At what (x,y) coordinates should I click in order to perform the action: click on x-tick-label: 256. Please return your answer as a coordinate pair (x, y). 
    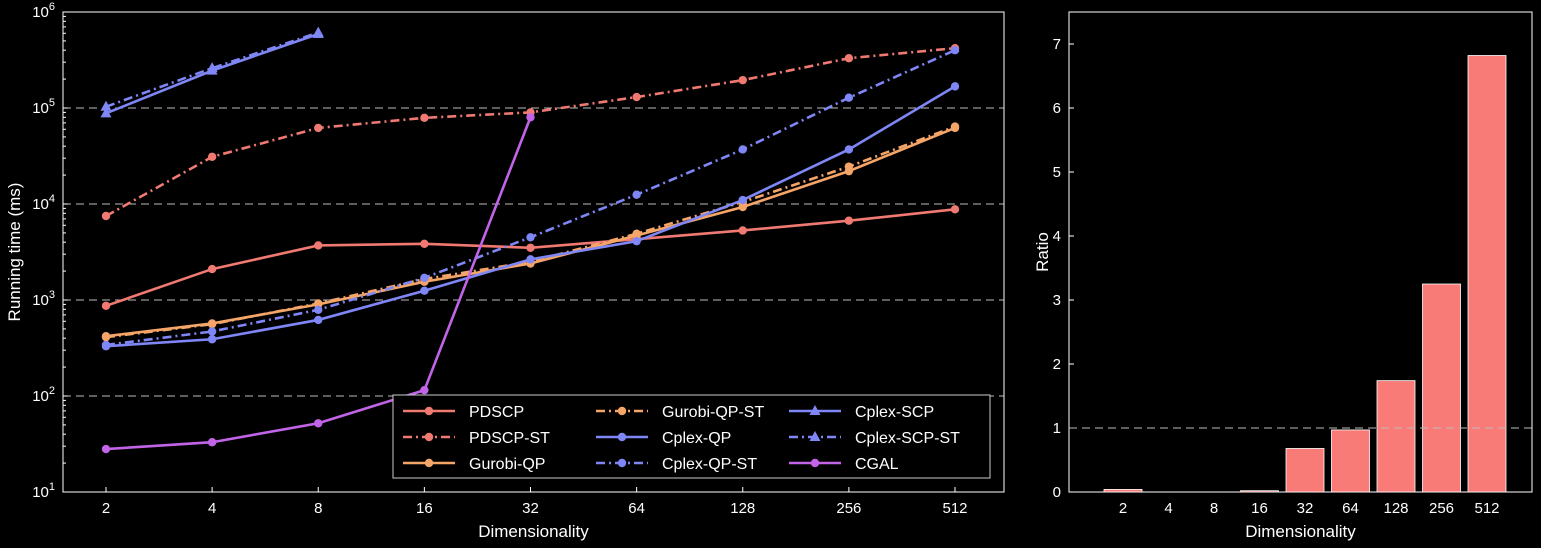
    Looking at the image, I should click on (1441, 508).